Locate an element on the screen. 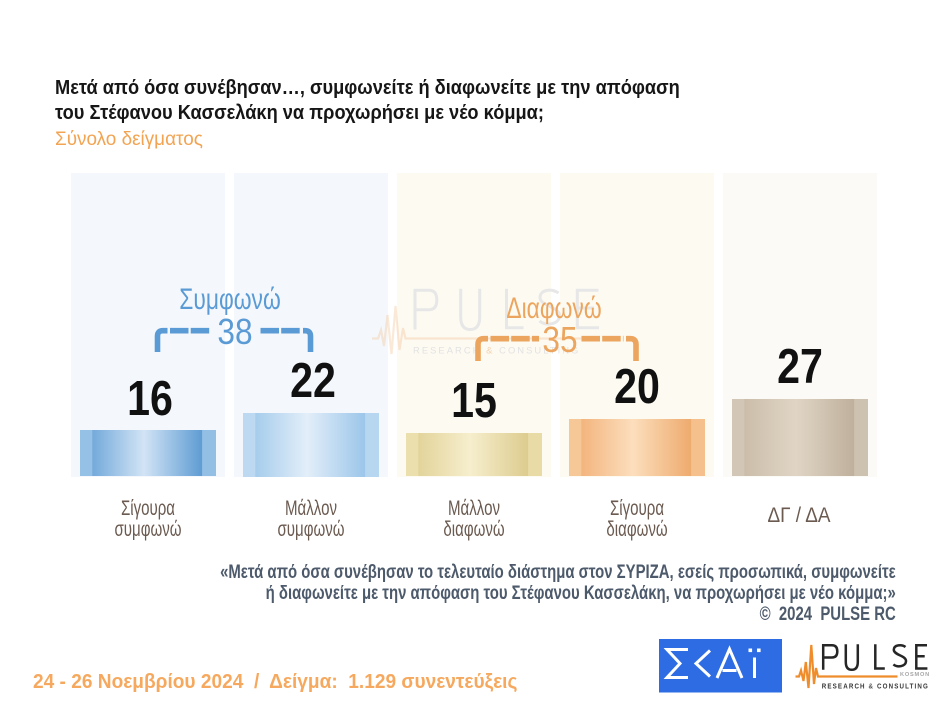 The width and height of the screenshot is (949, 710). svg-text: KOSMON is located at coordinates (915, 675).